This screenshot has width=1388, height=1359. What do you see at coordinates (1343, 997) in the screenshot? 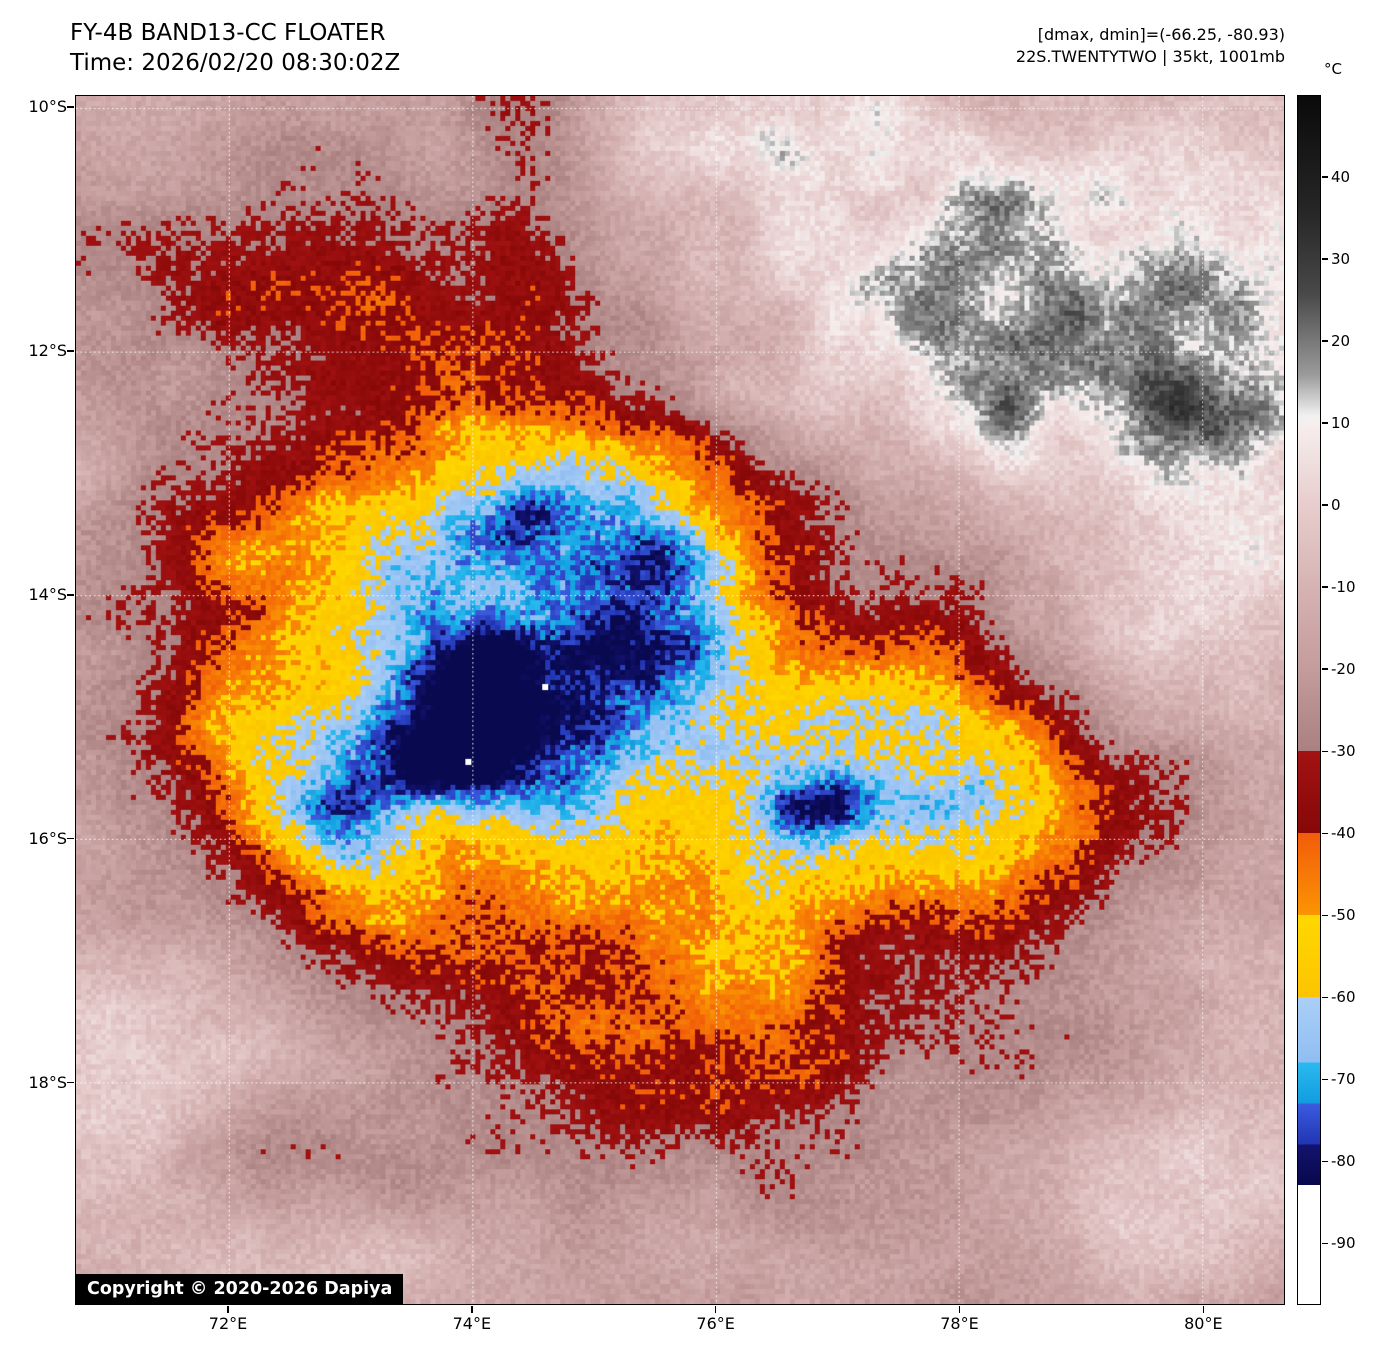
I see `colorbar-tick-label: -60` at bounding box center [1343, 997].